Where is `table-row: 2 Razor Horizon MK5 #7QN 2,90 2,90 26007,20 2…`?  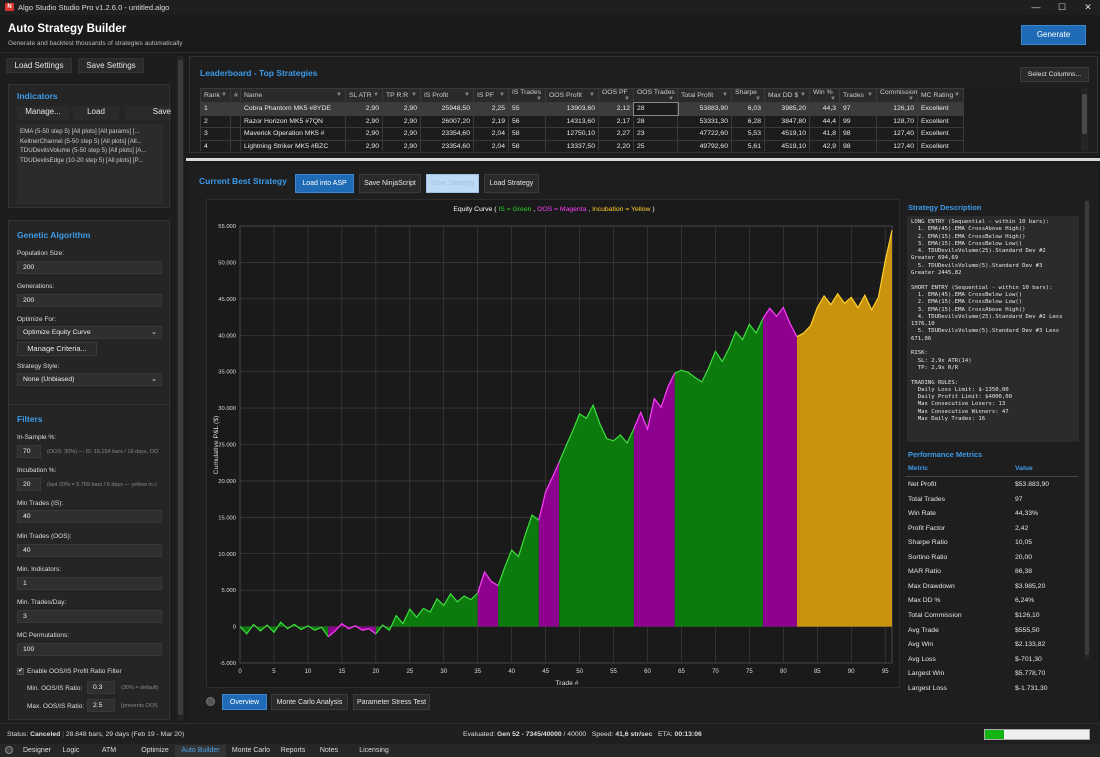 table-row: 2 Razor Horizon MK5 #7QN 2,90 2,90 26007,20 2… is located at coordinates (582, 121).